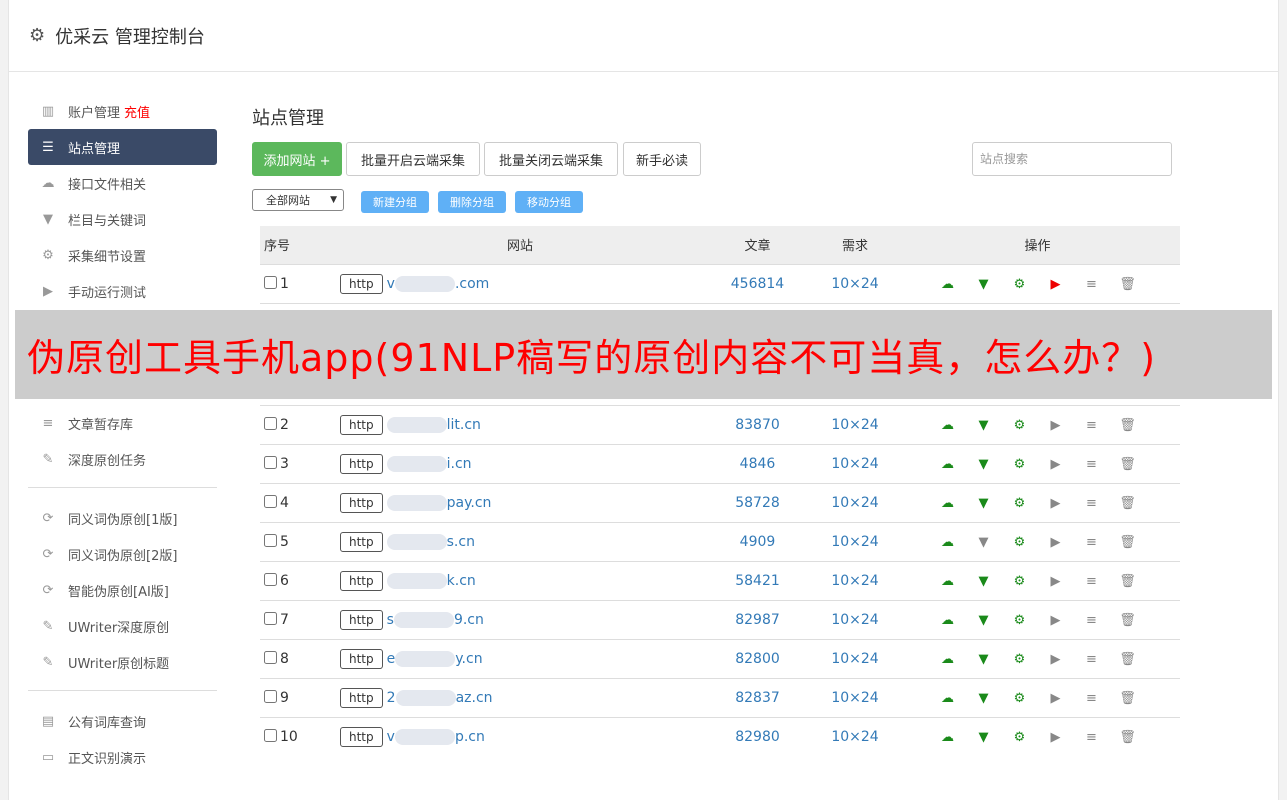 The width and height of the screenshot is (1287, 800). I want to click on site-link: .com, so click(472, 283).